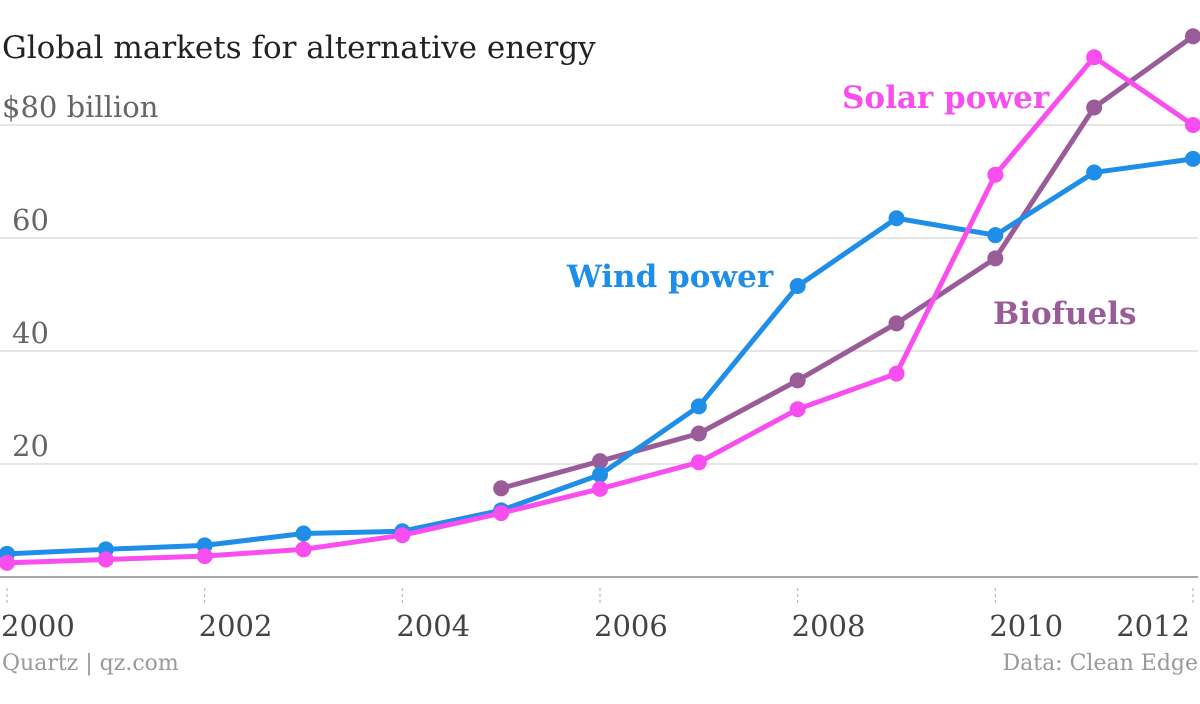 This screenshot has width=1200, height=704. Describe the element at coordinates (299, 48) in the screenshot. I see `chart-title: Global markets for alternative energy` at that location.